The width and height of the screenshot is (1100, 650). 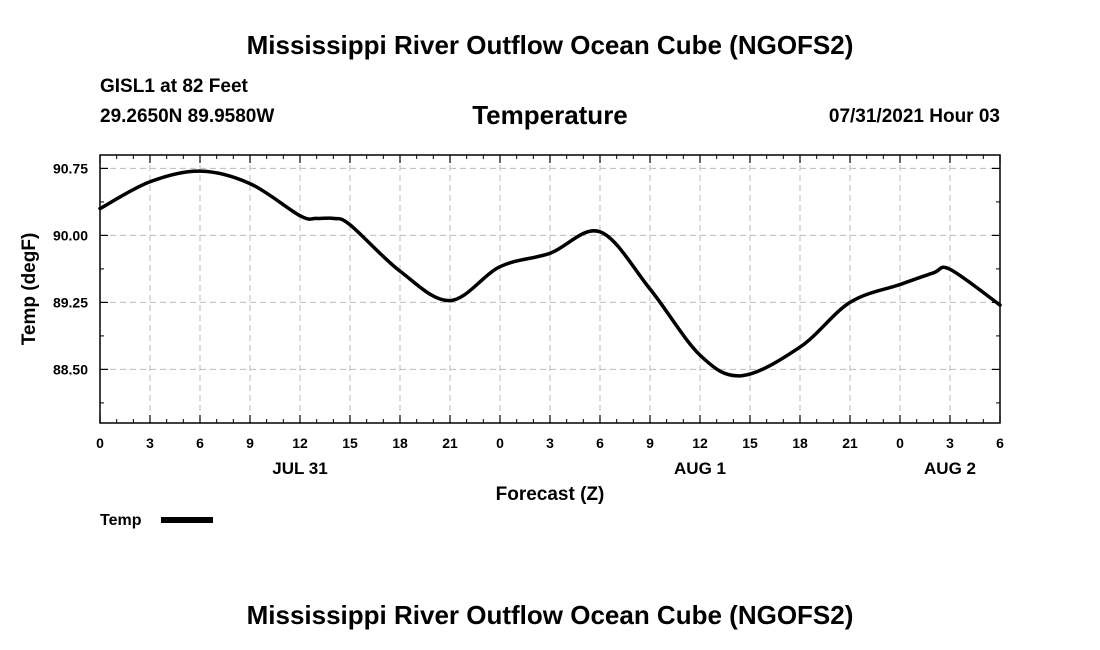 What do you see at coordinates (950, 468) in the screenshot?
I see `date-label: AUG 2` at bounding box center [950, 468].